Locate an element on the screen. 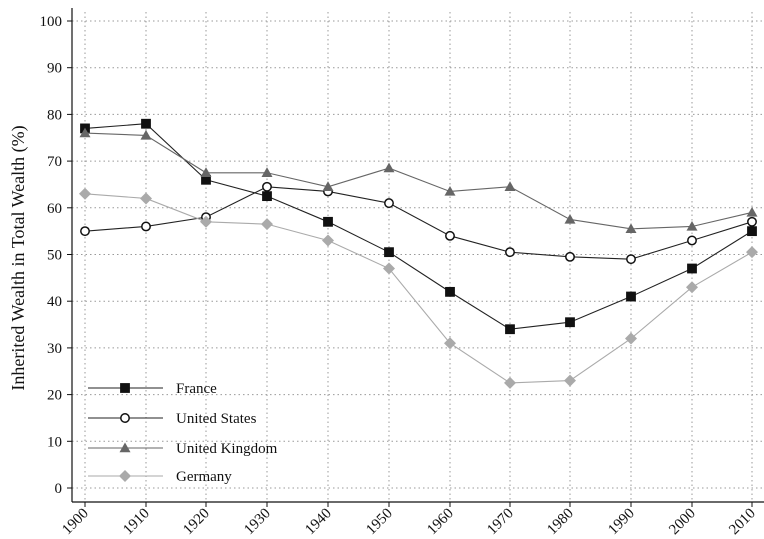 This screenshot has height=539, width=764. y-tick-label: 80 is located at coordinates (54, 115).